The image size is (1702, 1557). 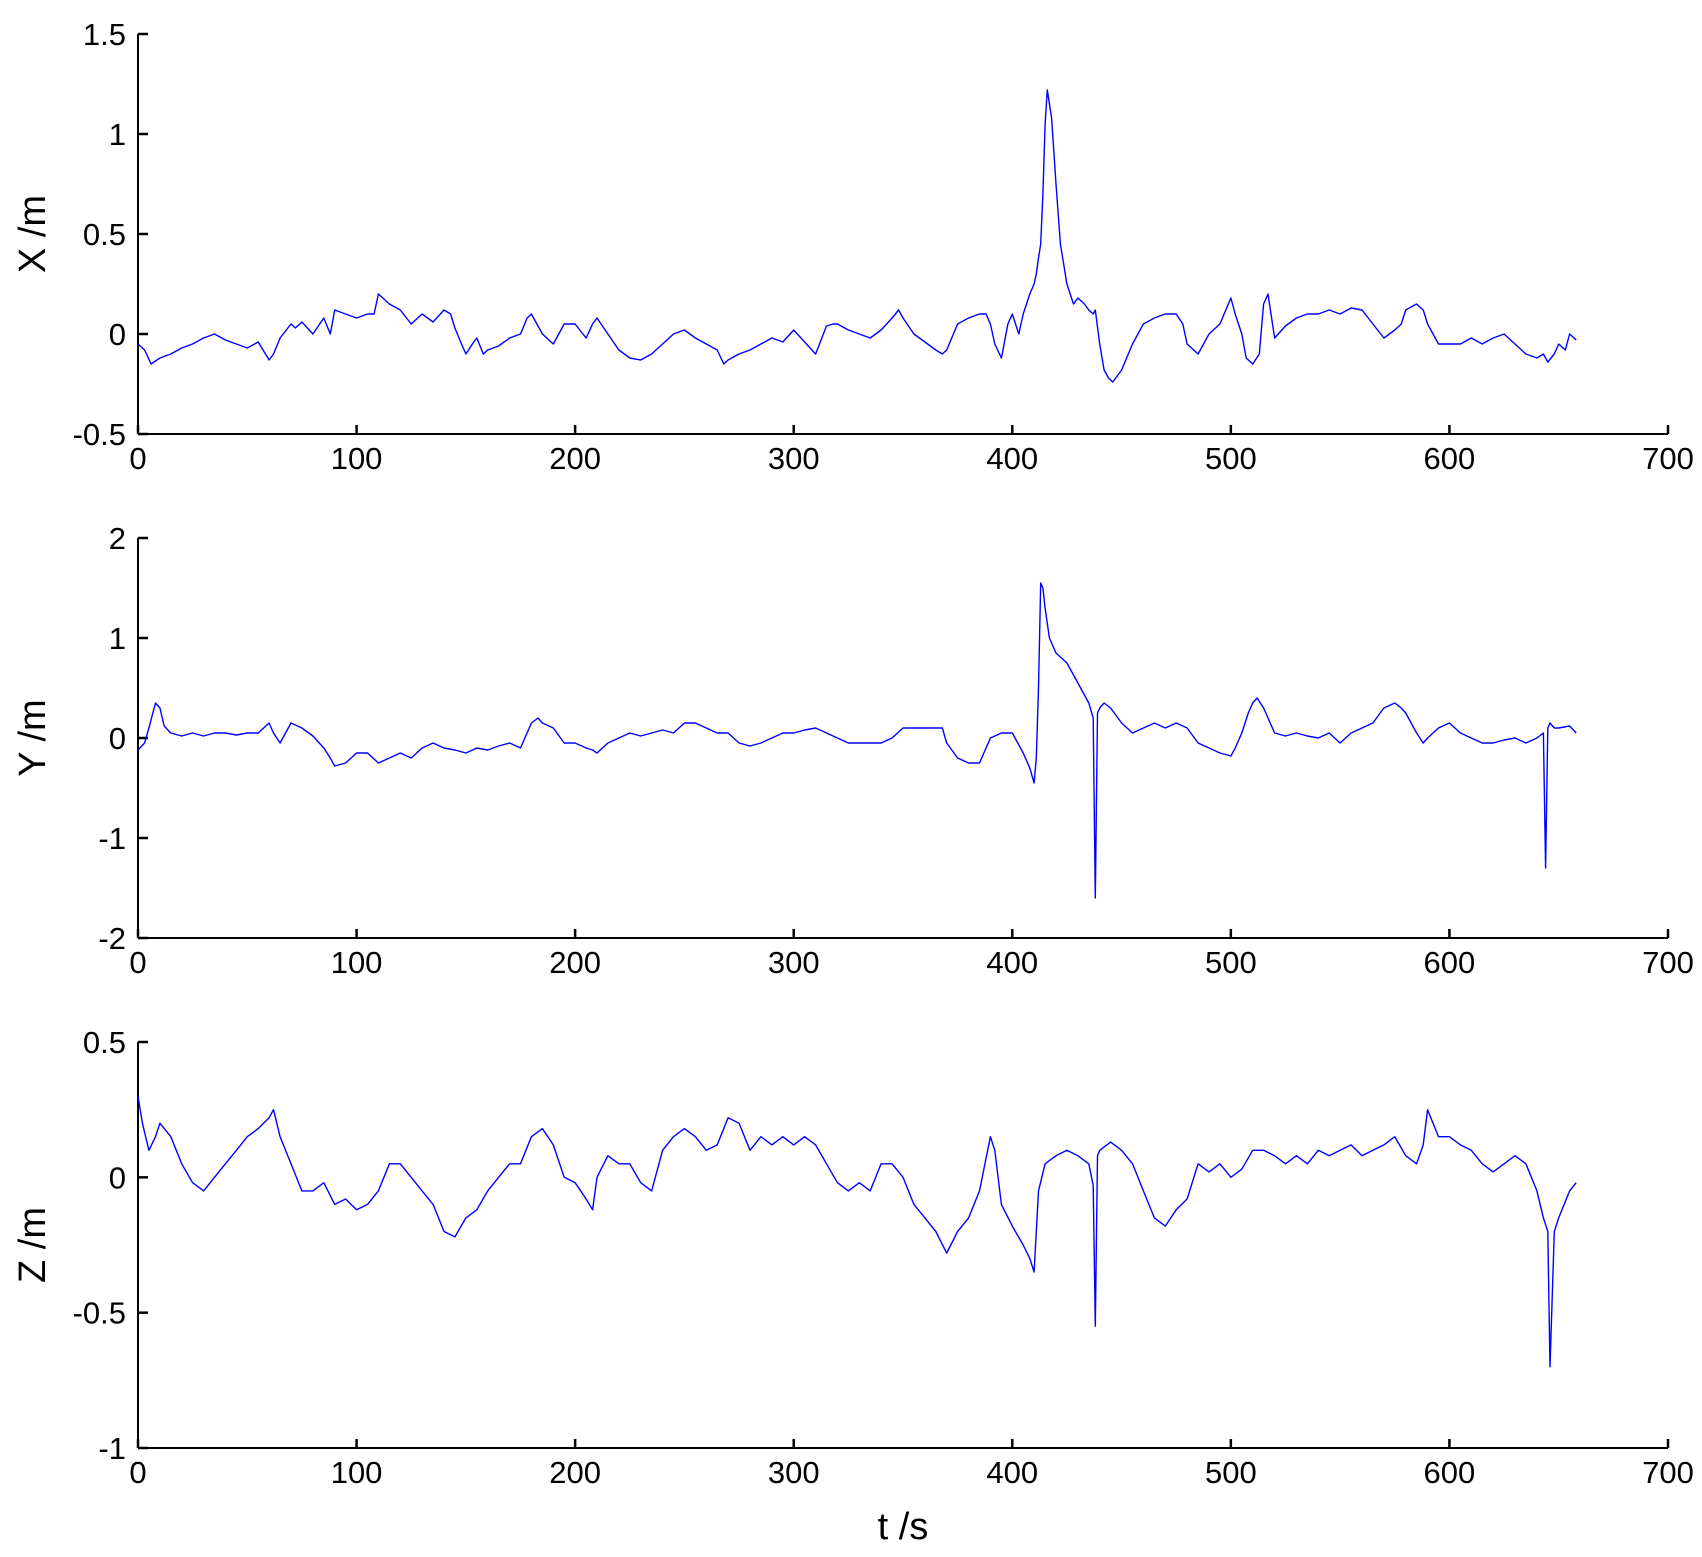 What do you see at coordinates (857, 1231) in the screenshot?
I see `z-series-line` at bounding box center [857, 1231].